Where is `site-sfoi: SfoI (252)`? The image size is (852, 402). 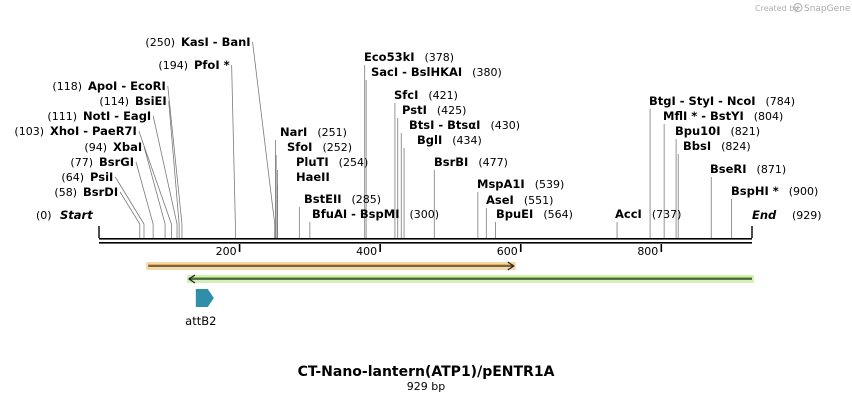 site-sfoi: SfoI (252) is located at coordinates (319, 147).